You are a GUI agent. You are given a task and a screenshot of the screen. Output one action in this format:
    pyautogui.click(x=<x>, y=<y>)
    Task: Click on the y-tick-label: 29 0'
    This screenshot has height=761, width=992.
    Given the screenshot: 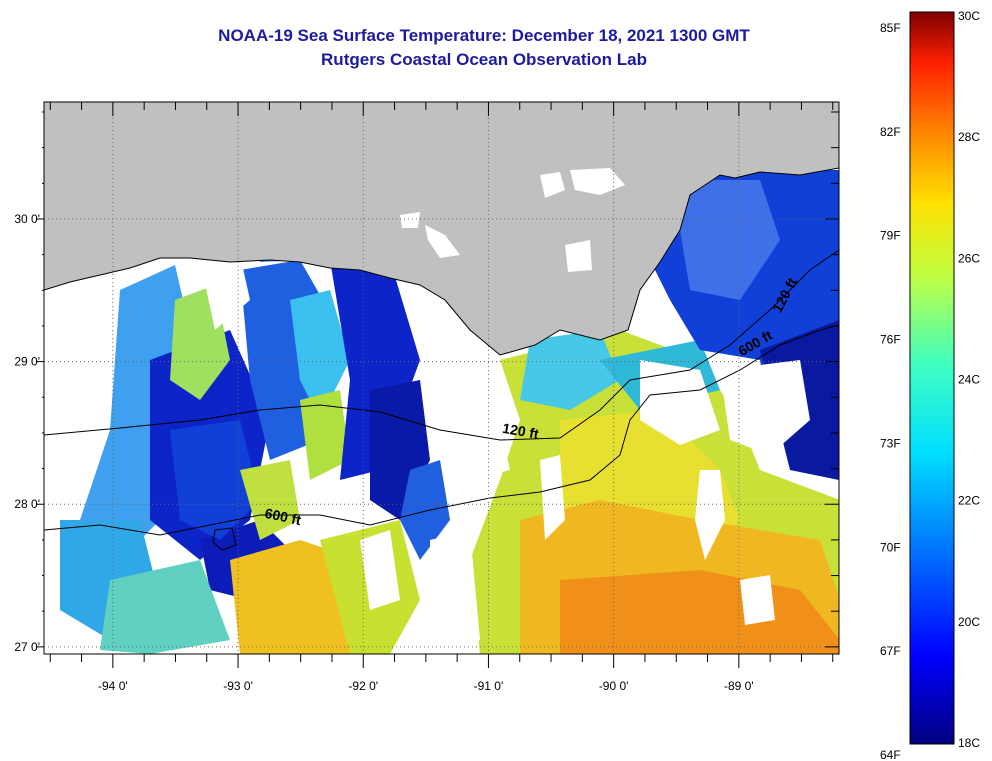 What is the action you would take?
    pyautogui.click(x=27, y=362)
    